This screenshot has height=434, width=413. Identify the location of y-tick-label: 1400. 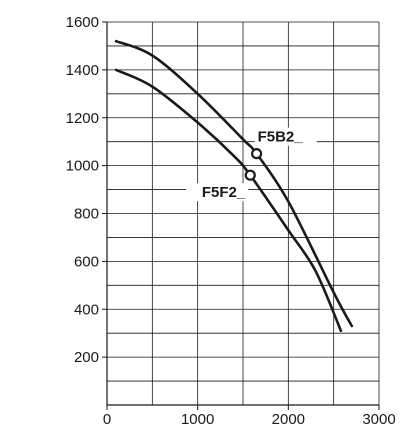
(82, 70).